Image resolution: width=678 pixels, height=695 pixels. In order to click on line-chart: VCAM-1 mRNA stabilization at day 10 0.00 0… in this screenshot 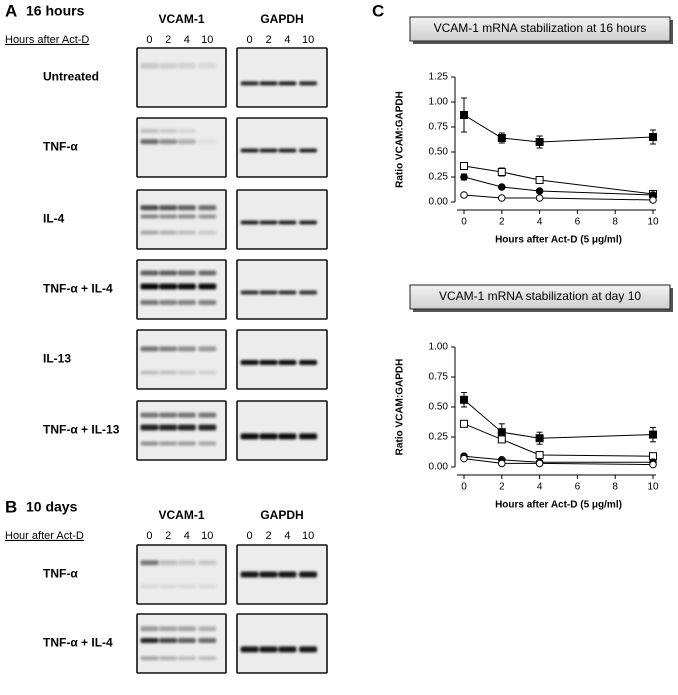, I will do `click(534, 397)`.